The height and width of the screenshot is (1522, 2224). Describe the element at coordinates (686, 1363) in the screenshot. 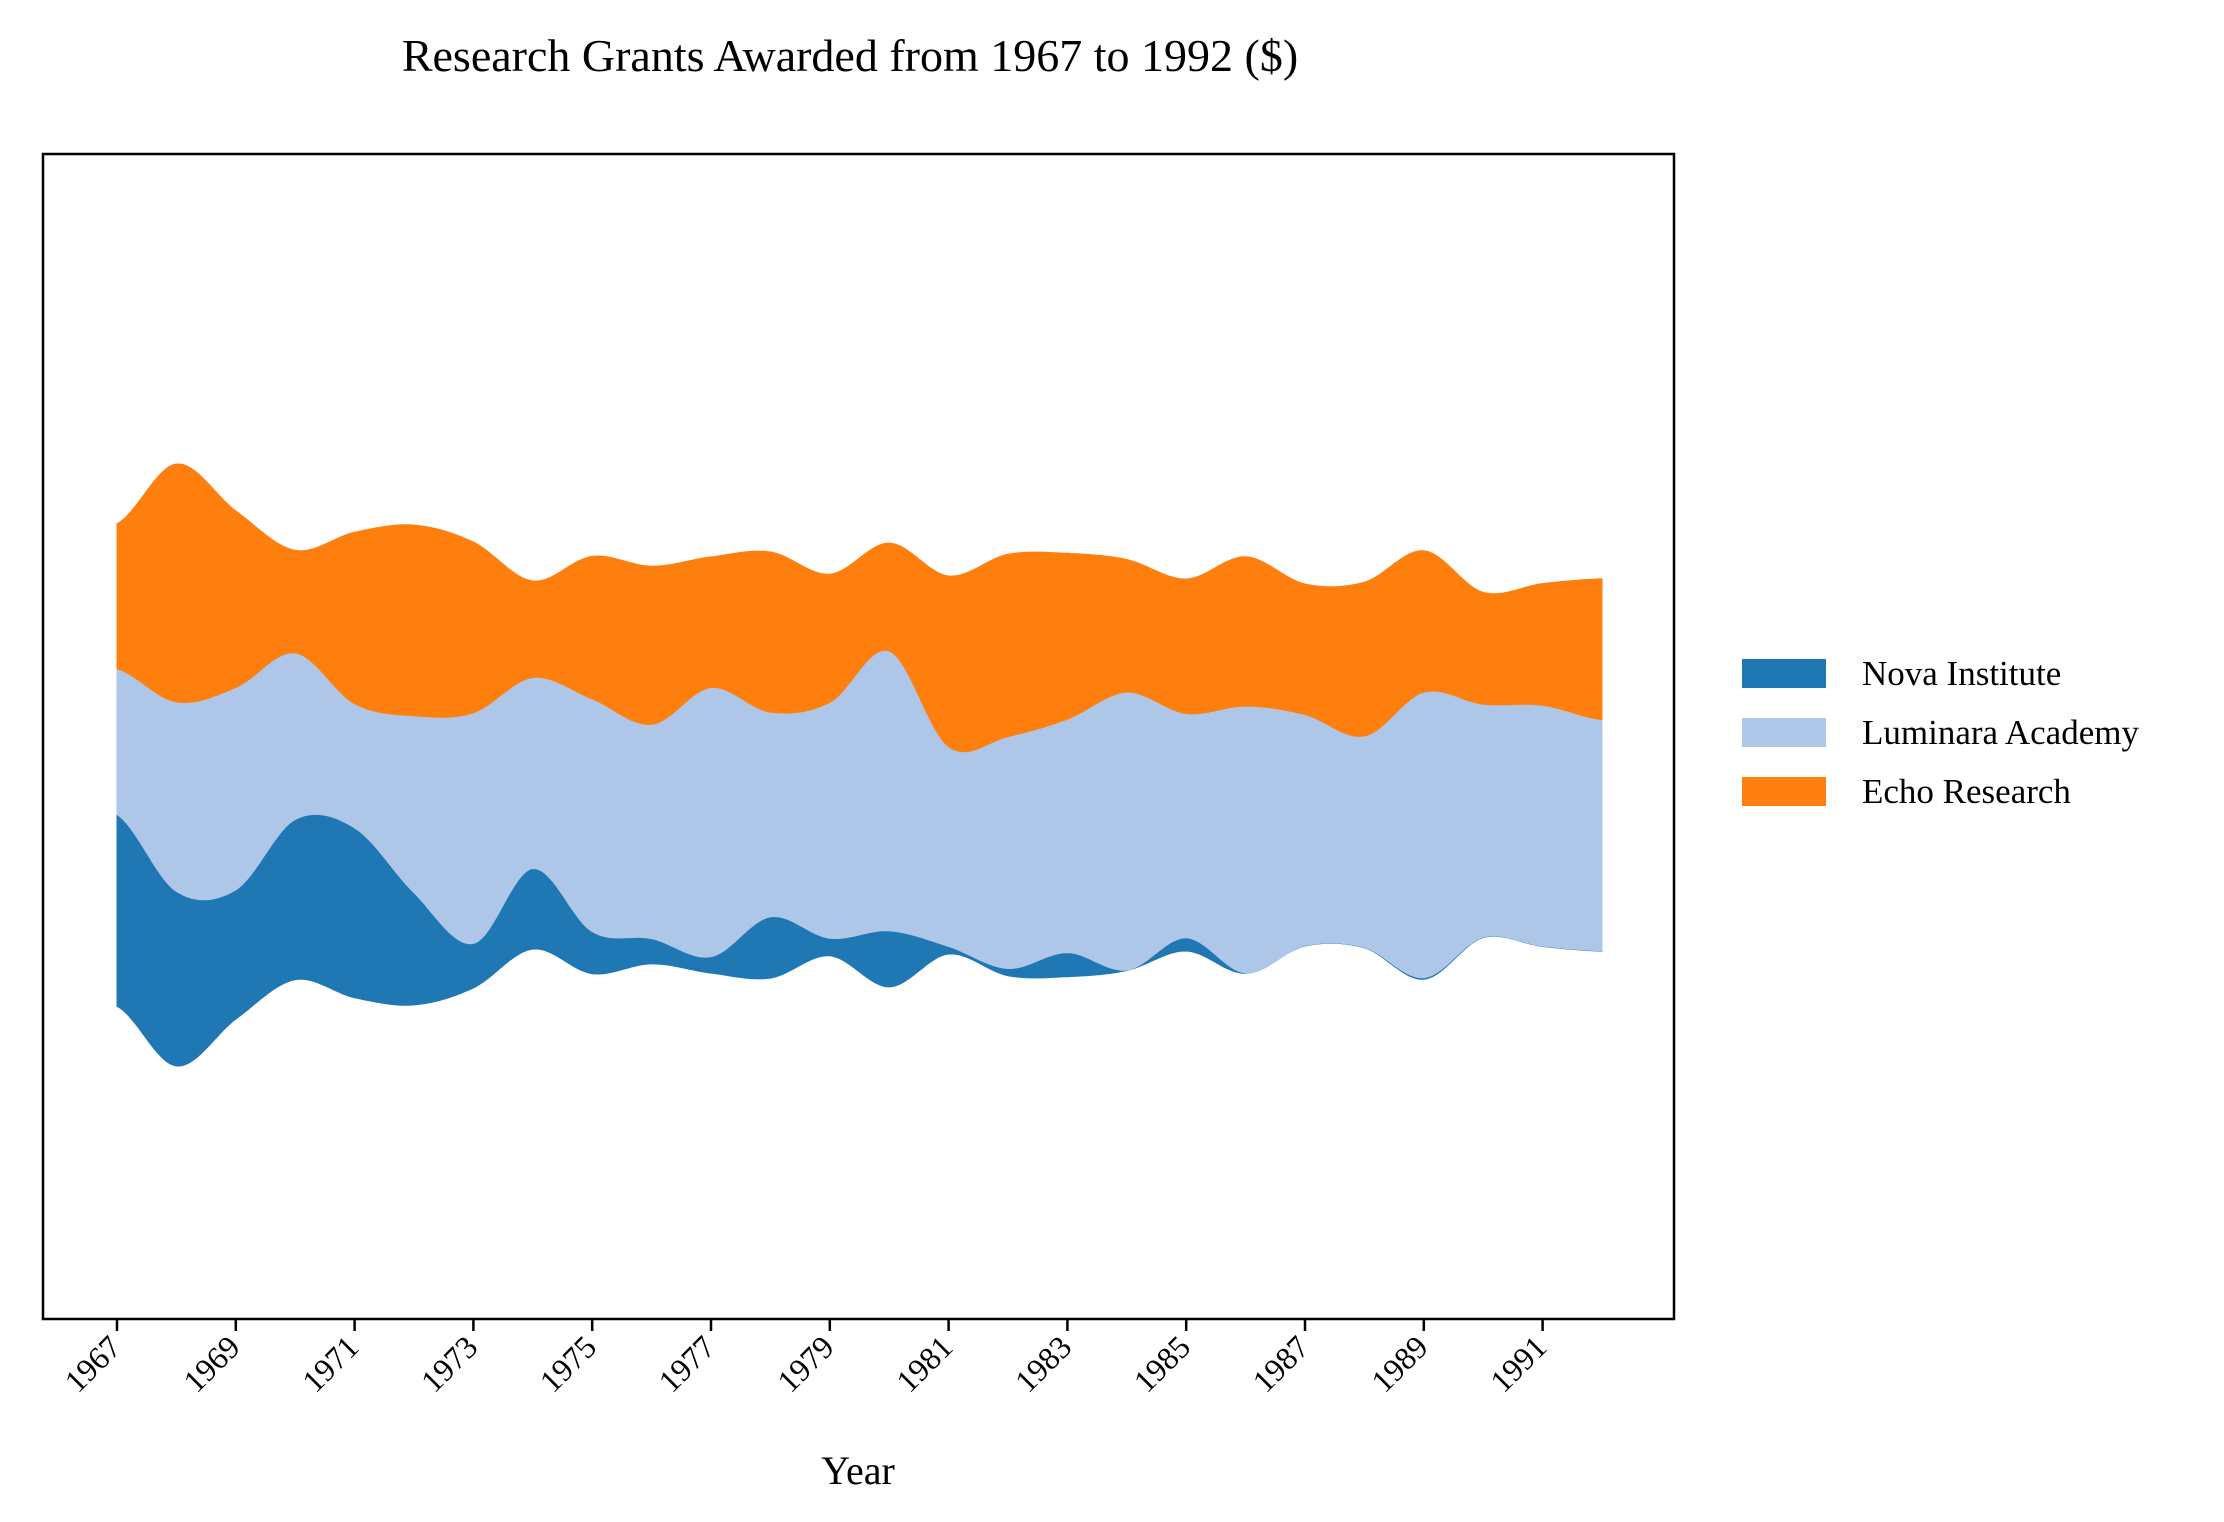

I see `x-tick-label-1977: 1977` at that location.